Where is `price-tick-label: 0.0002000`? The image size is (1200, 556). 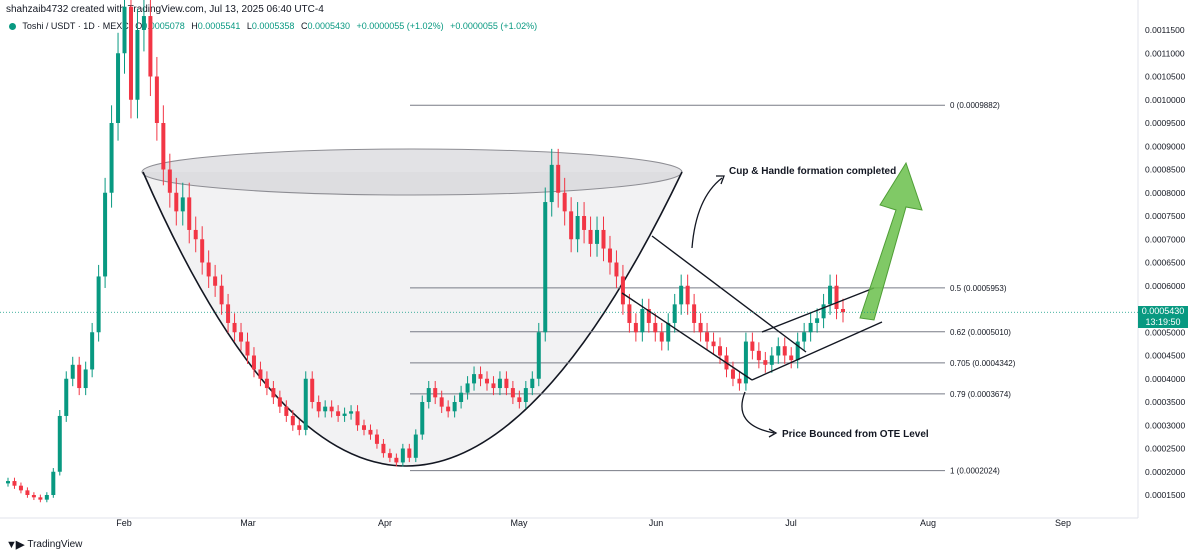
price-tick-label: 0.0002000 is located at coordinates (1165, 472).